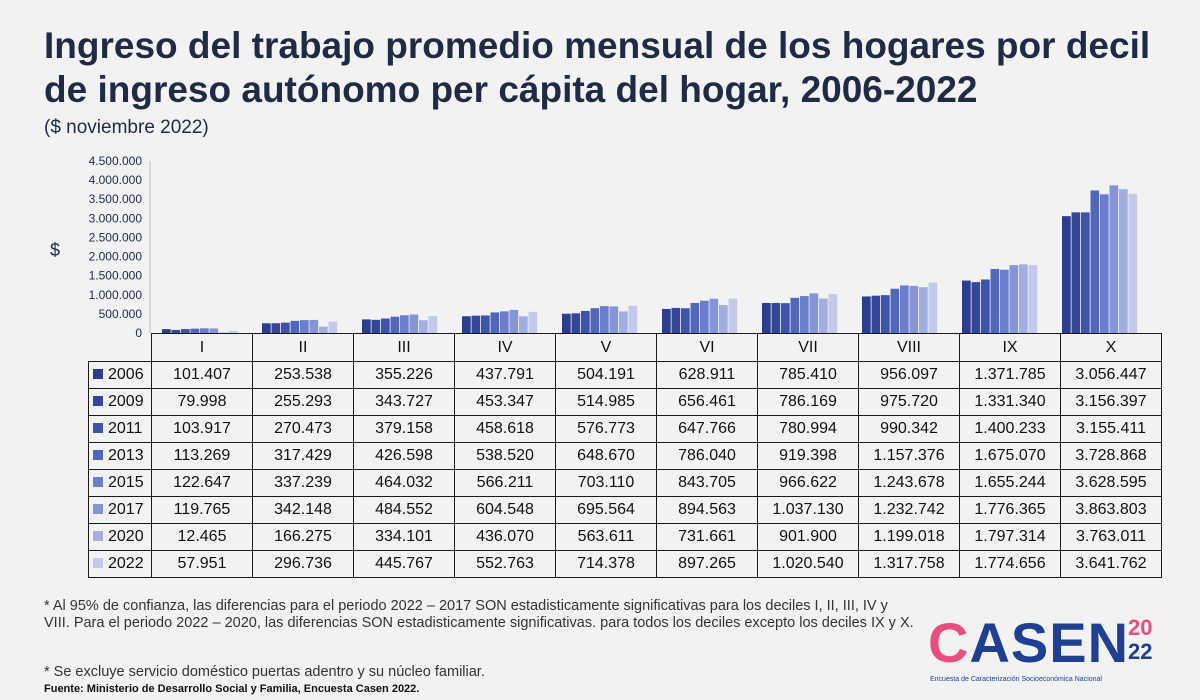 This screenshot has height=700, width=1200. What do you see at coordinates (707, 537) in the screenshot?
I see `value-cell: 731.661` at bounding box center [707, 537].